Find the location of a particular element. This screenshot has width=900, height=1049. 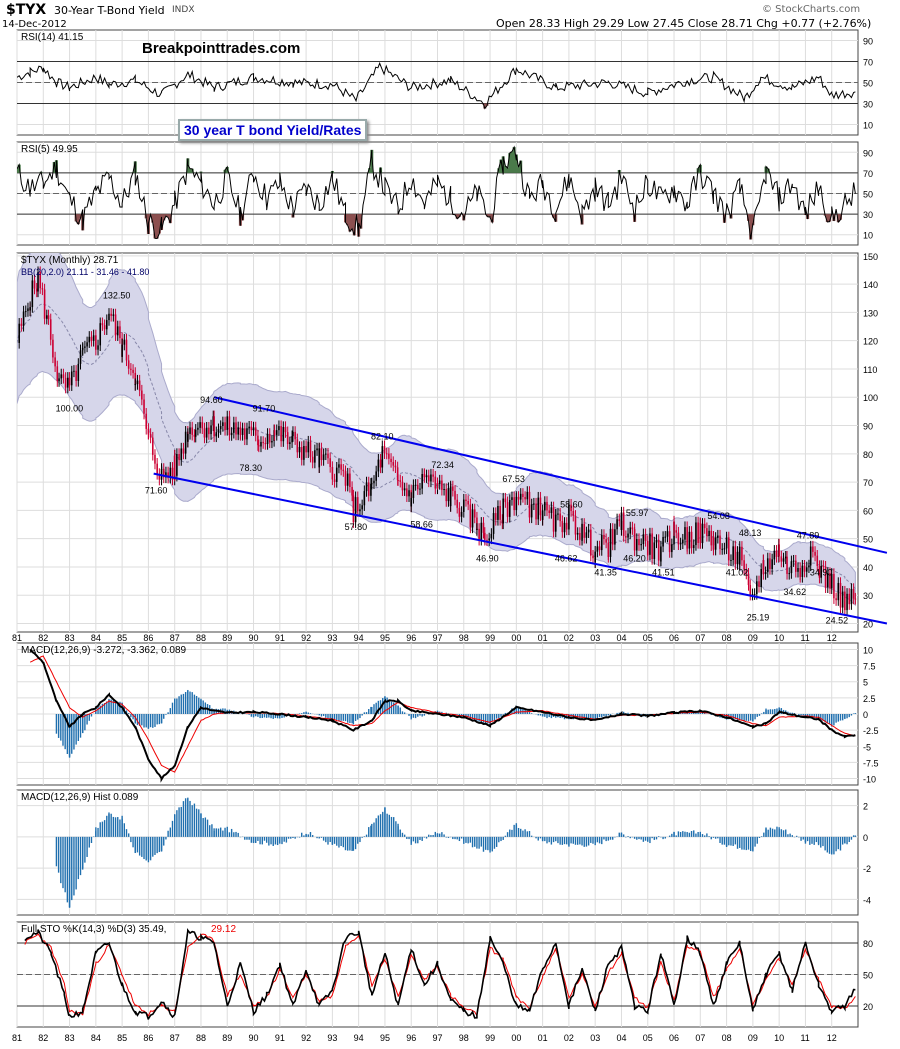

macd-line is located at coordinates (442, 715).